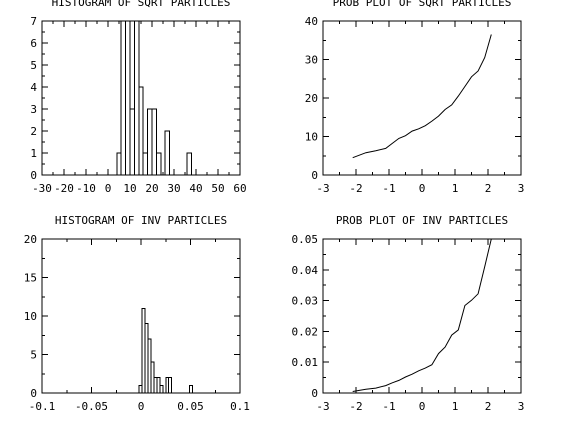 This screenshot has height=437, width=564. Describe the element at coordinates (30, 278) in the screenshot. I see `y-tick-label: 15` at that location.